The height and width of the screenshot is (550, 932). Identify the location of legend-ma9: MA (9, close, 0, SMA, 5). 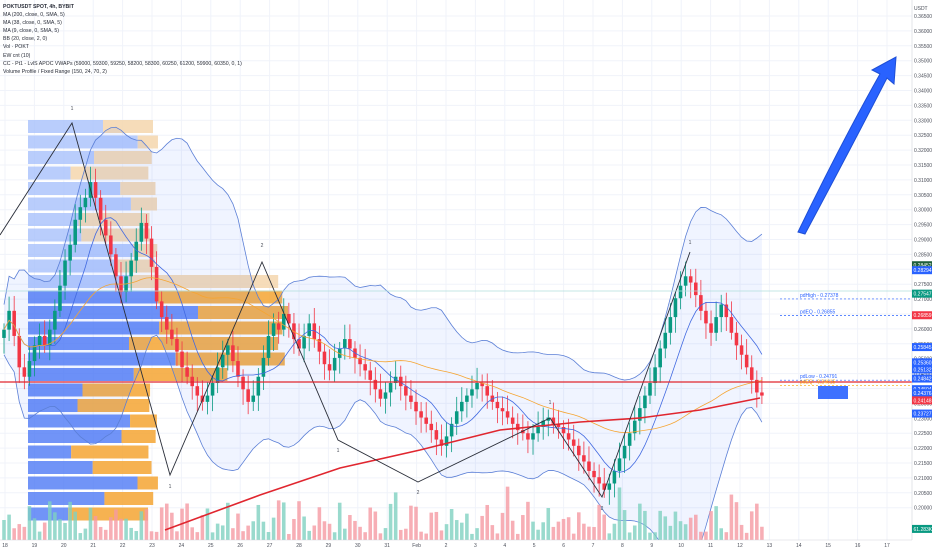
(31, 31).